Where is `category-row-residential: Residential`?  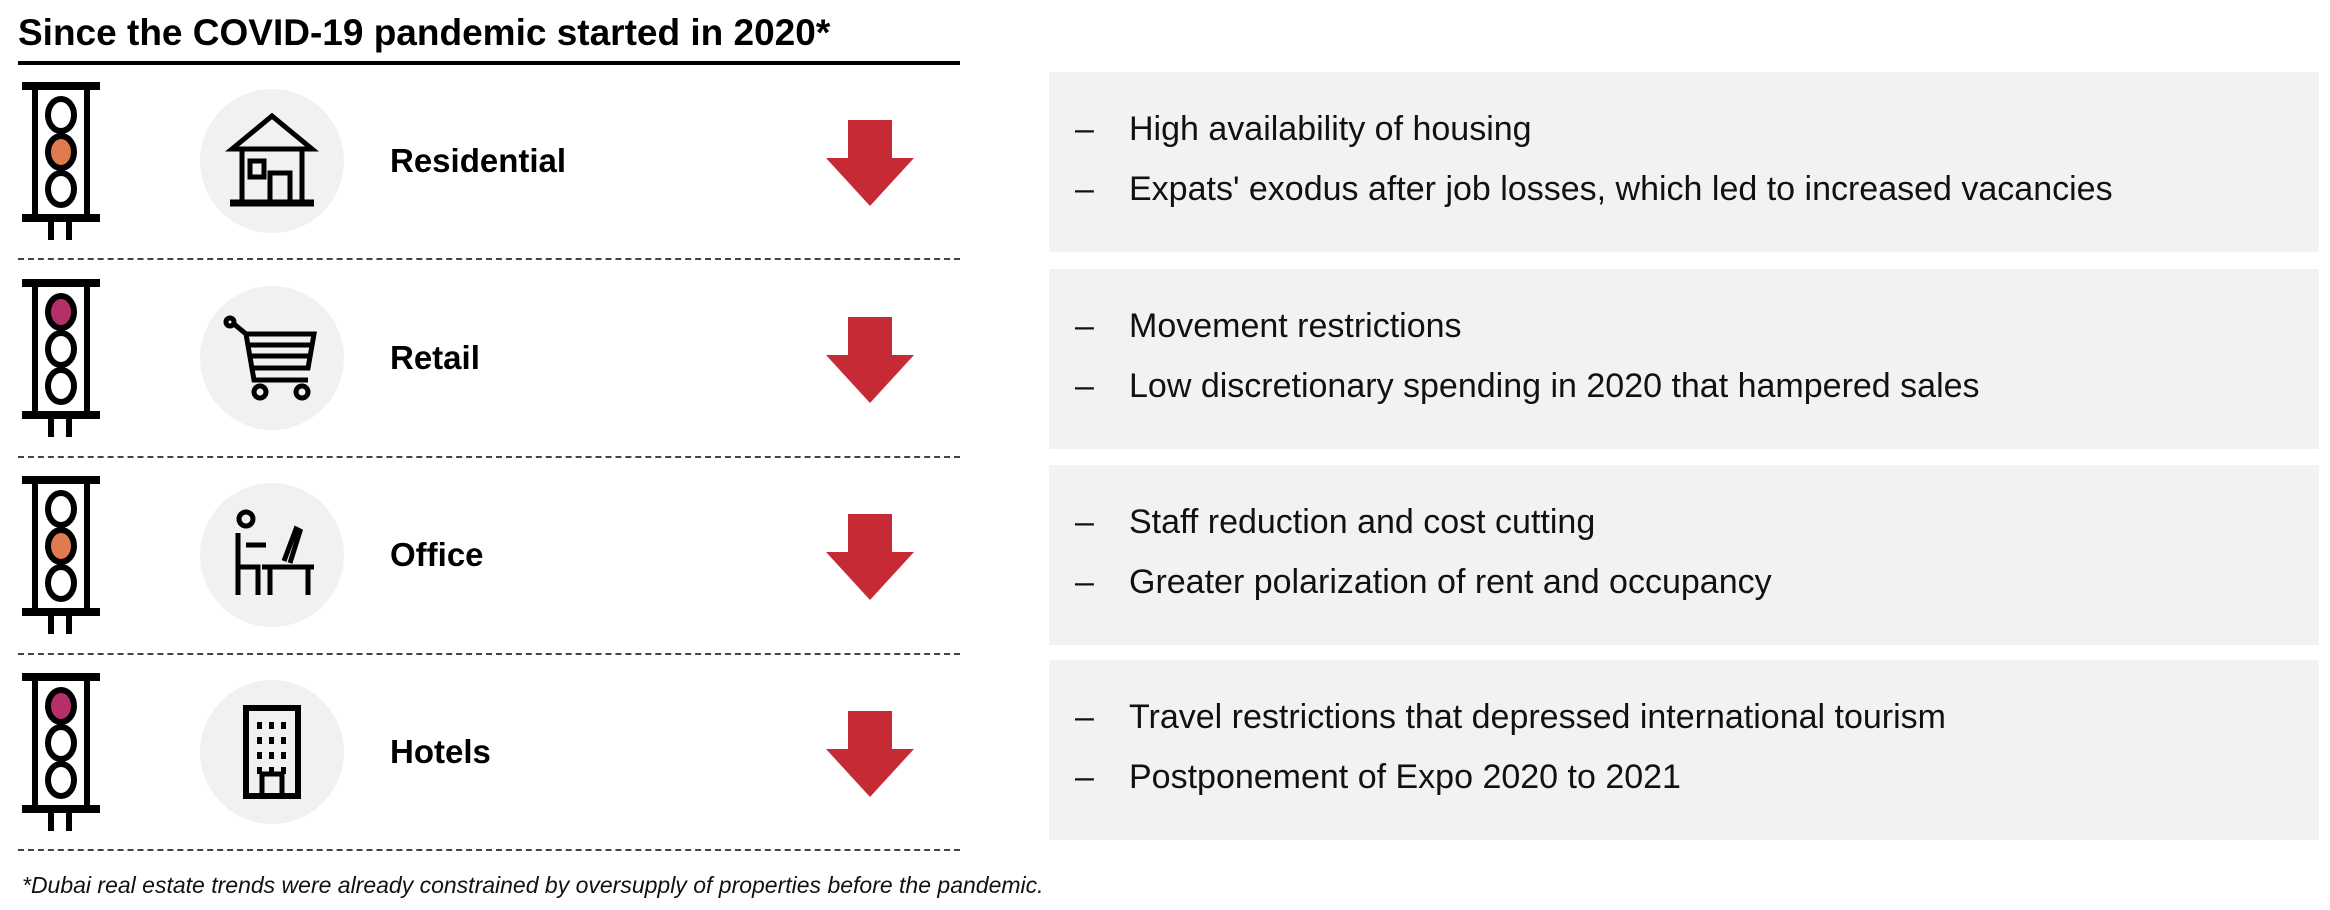
category-row-residential: Residential is located at coordinates (485, 180).